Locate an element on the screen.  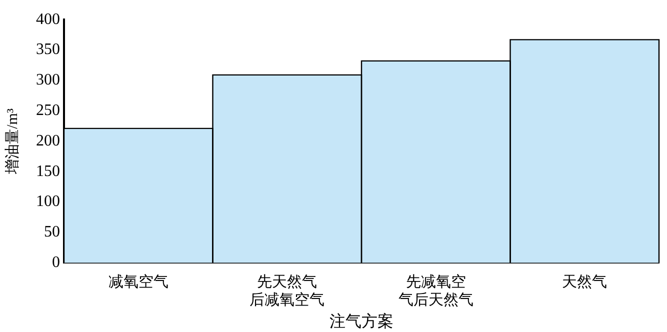
y-tick-label: 400 is located at coordinates (48, 19).